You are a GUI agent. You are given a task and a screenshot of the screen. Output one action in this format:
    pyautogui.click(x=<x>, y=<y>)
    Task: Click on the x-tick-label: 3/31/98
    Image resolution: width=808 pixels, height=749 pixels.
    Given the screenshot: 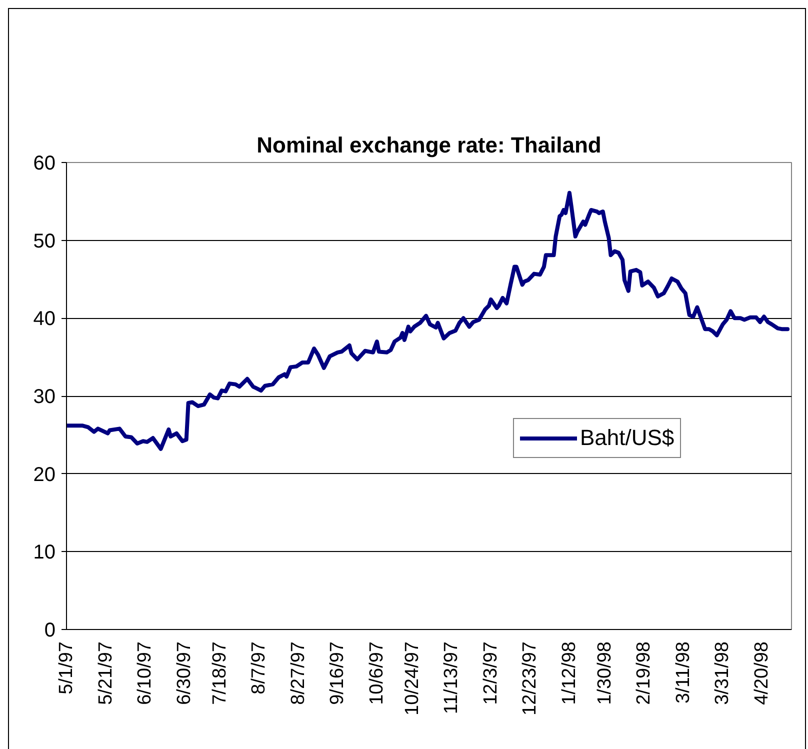 What is the action you would take?
    pyautogui.click(x=723, y=673)
    